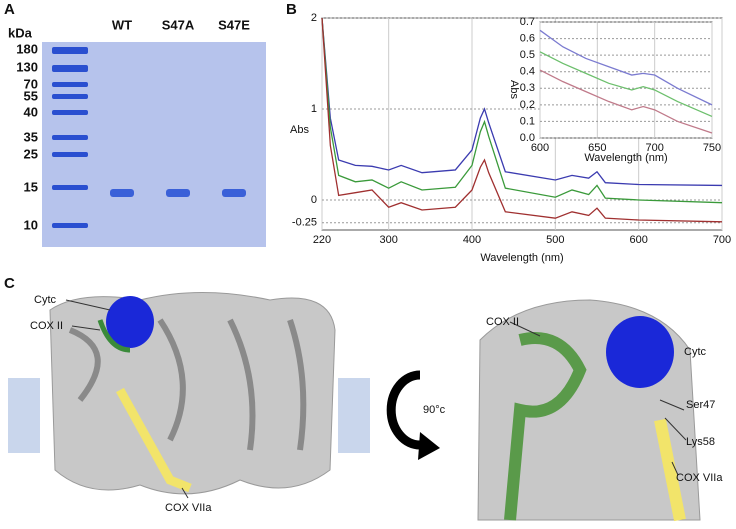 This screenshot has width=736, height=529. What do you see at coordinates (314, 200) in the screenshot?
I see `y-tick-label: 0` at bounding box center [314, 200].